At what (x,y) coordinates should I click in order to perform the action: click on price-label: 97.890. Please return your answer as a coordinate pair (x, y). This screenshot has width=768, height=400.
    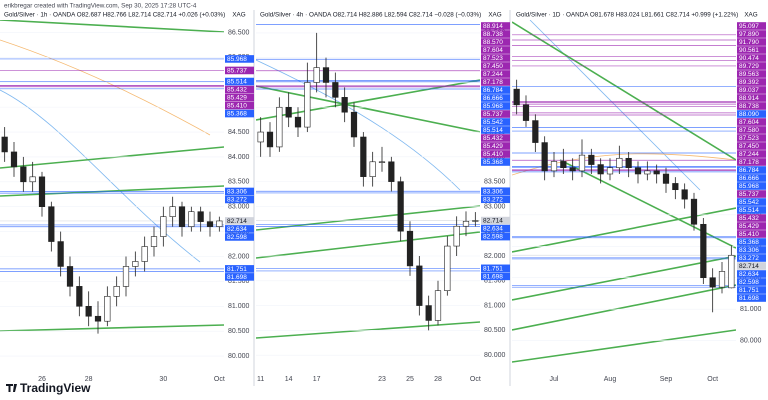
    Looking at the image, I should click on (749, 34).